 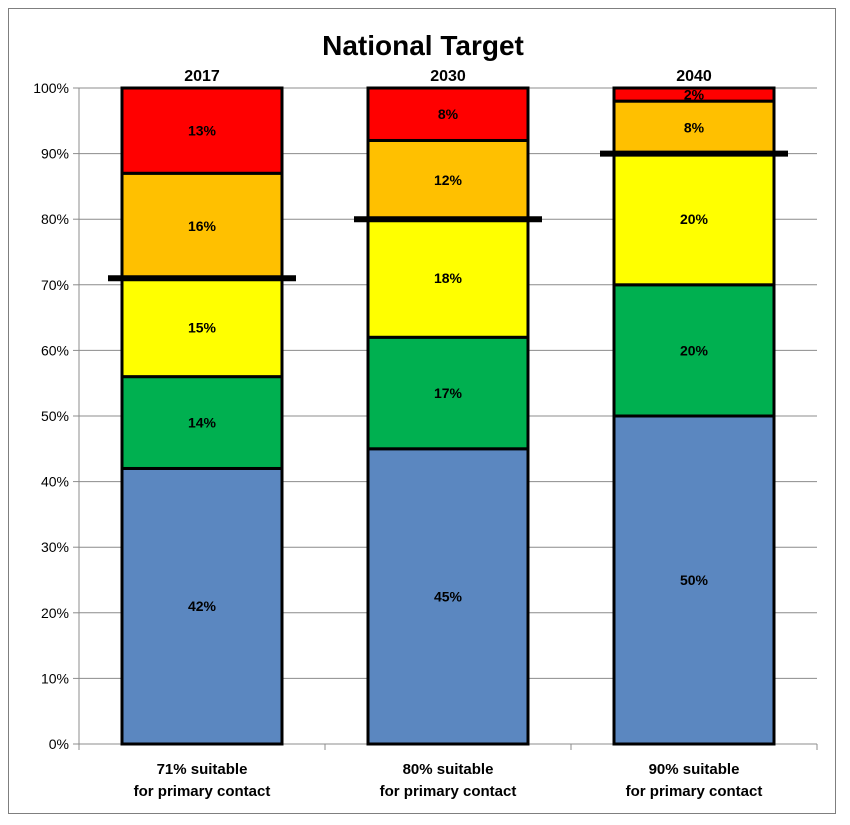 I want to click on y-tick-label: 10%, so click(x=55, y=678).